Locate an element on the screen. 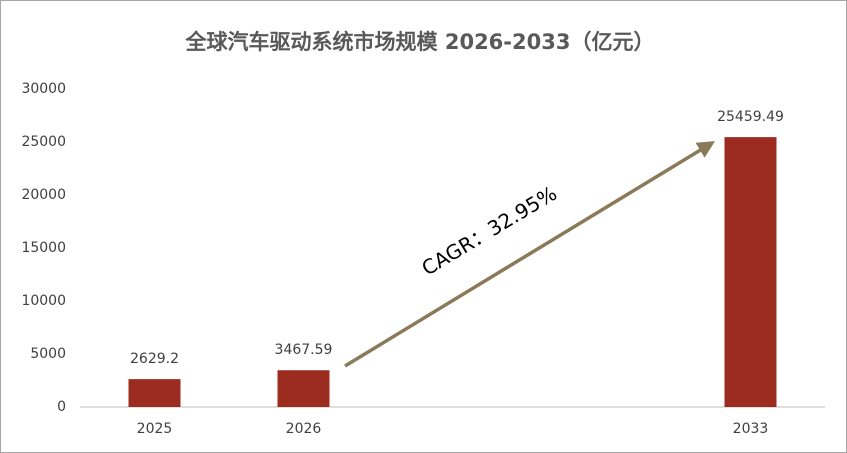 The image size is (847, 453). data-label: 2629.2 is located at coordinates (154, 359).